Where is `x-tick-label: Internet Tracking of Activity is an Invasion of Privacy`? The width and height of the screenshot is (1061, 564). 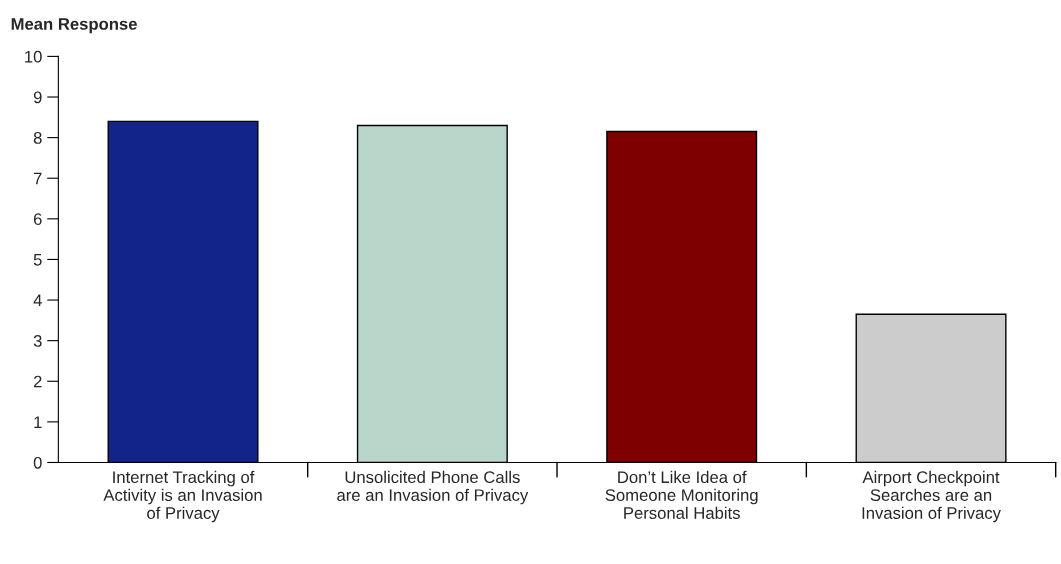 x-tick-label: Internet Tracking of Activity is an Invasion of Privacy is located at coordinates (182, 496).